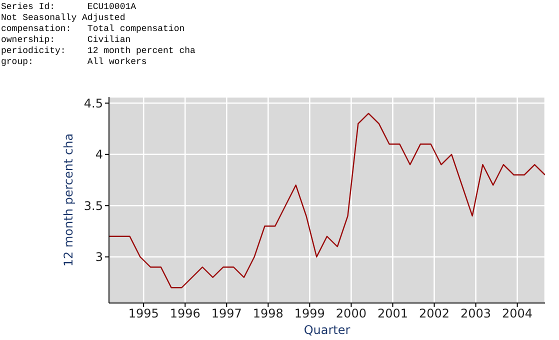 This screenshot has height=340, width=559. What do you see at coordinates (226, 313) in the screenshot?
I see `x-tick-label: 1997` at bounding box center [226, 313].